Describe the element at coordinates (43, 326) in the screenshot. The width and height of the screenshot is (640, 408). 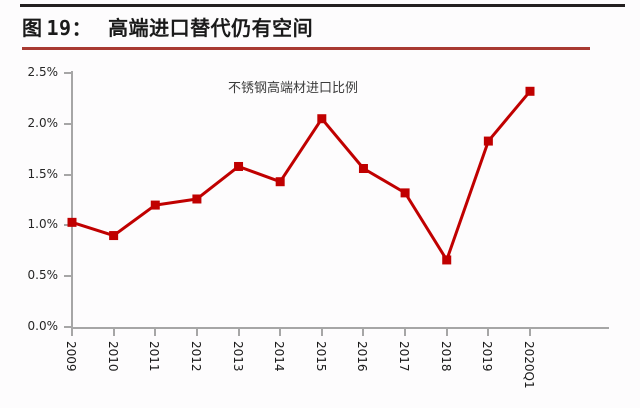
I see `y-axis-tick-label: 0.0%` at that location.